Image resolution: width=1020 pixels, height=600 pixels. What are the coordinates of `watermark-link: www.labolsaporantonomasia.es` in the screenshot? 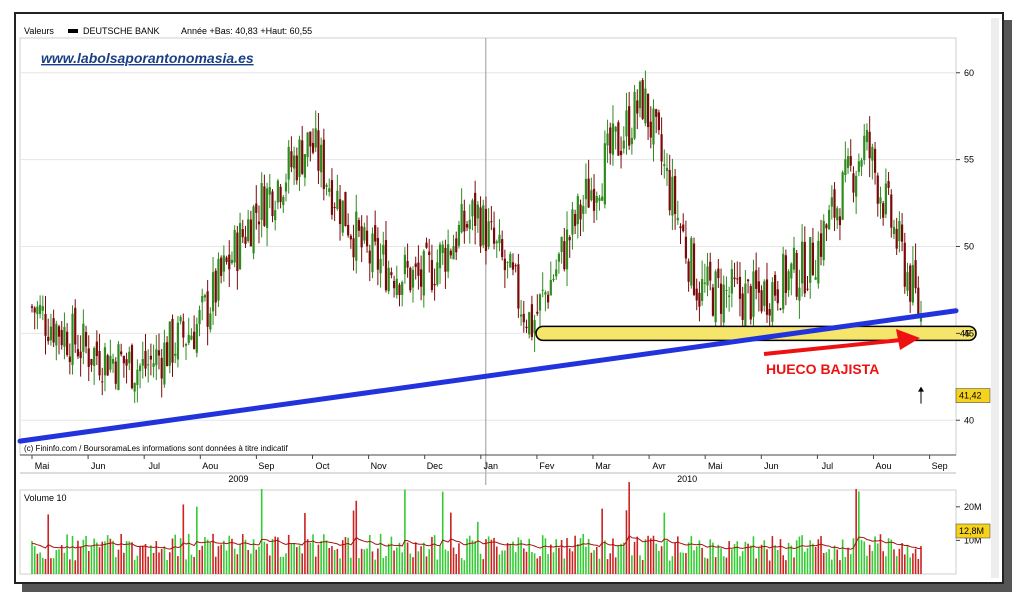 It's located at (147, 58).